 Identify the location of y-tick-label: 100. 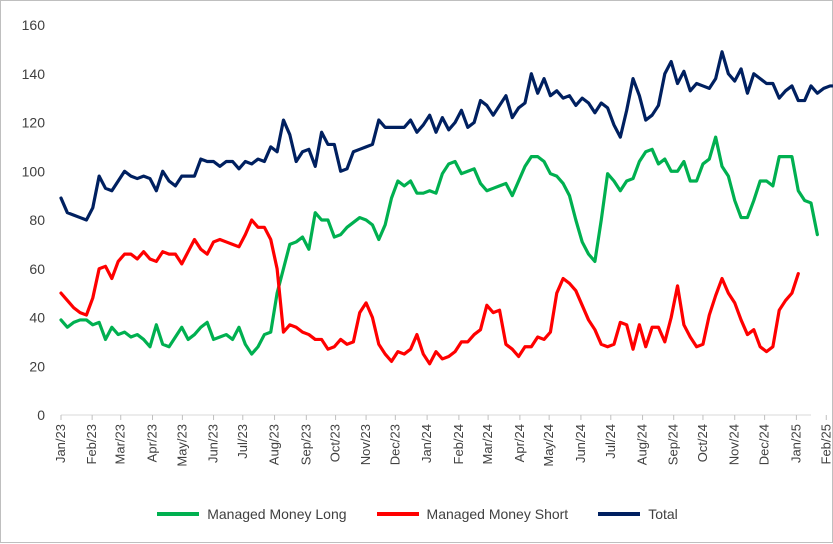
(34, 171).